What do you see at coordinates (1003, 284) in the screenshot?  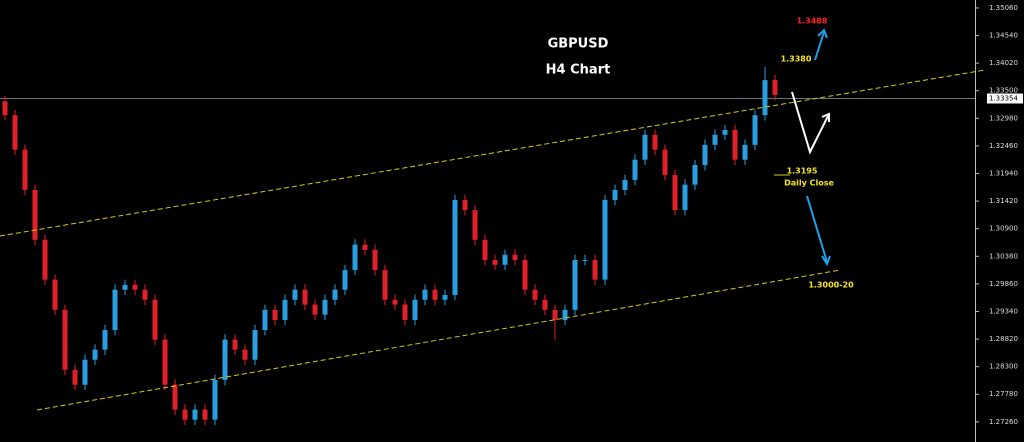 I see `y-tick-label: 1.29860` at bounding box center [1003, 284].